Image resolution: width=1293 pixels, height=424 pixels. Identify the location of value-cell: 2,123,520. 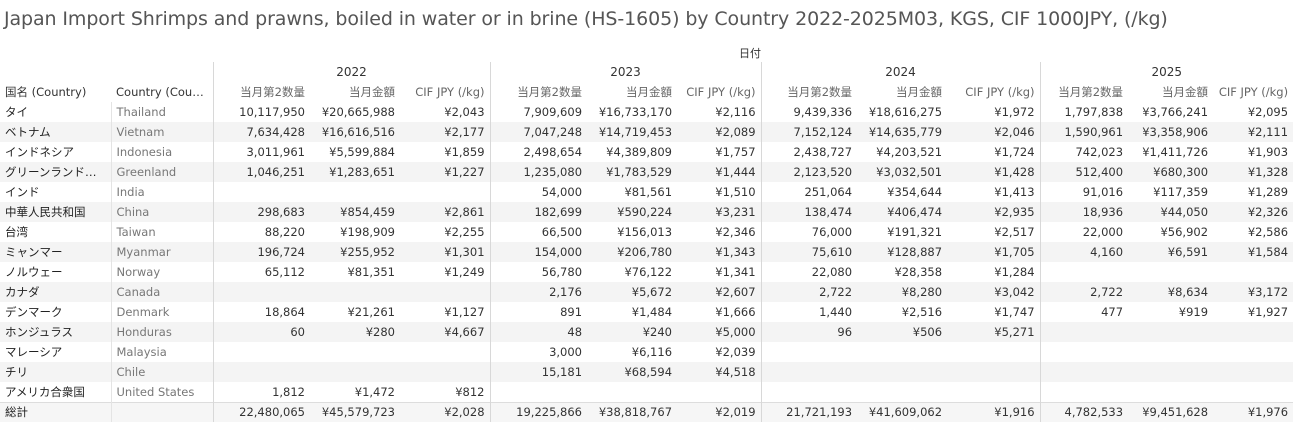
(809, 172).